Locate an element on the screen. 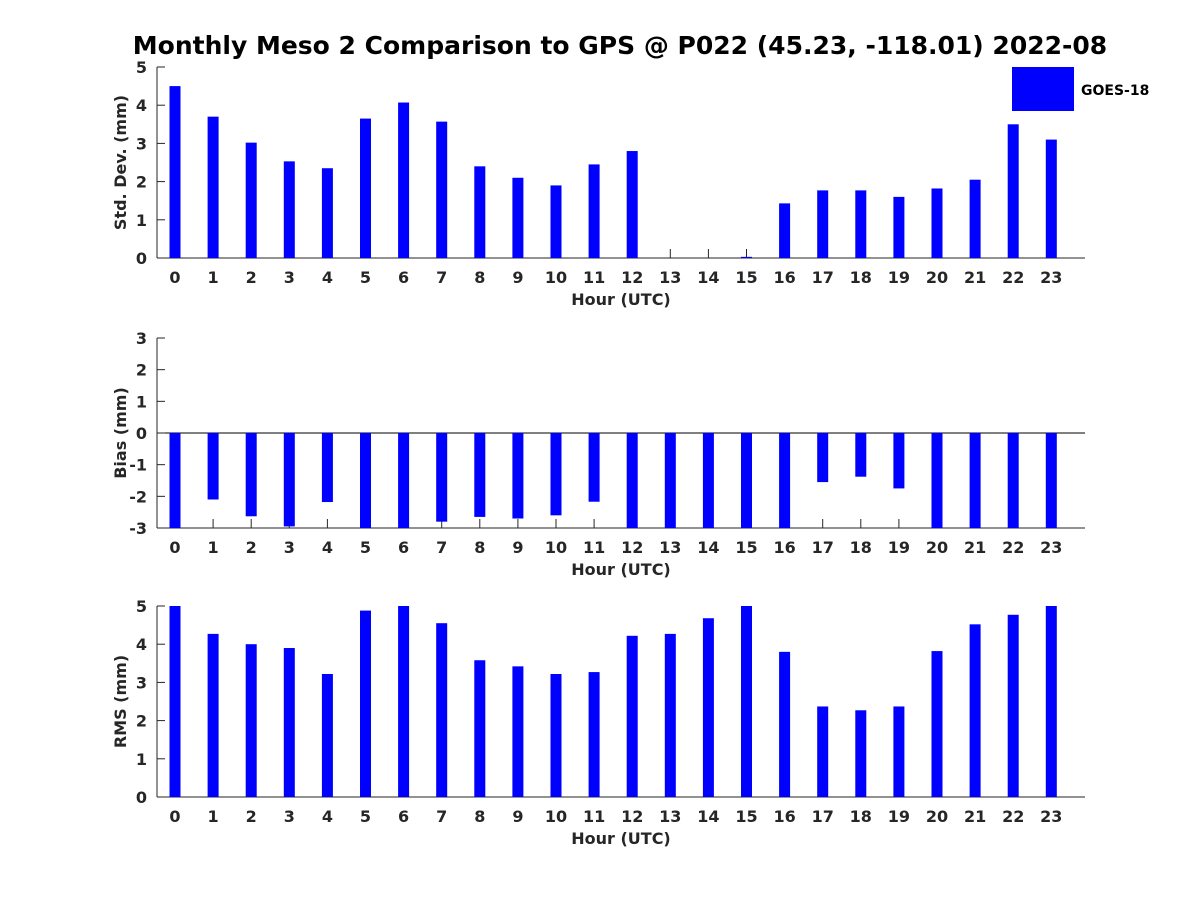  y-axis-label: Std. Dev. (mm) is located at coordinates (120, 162).